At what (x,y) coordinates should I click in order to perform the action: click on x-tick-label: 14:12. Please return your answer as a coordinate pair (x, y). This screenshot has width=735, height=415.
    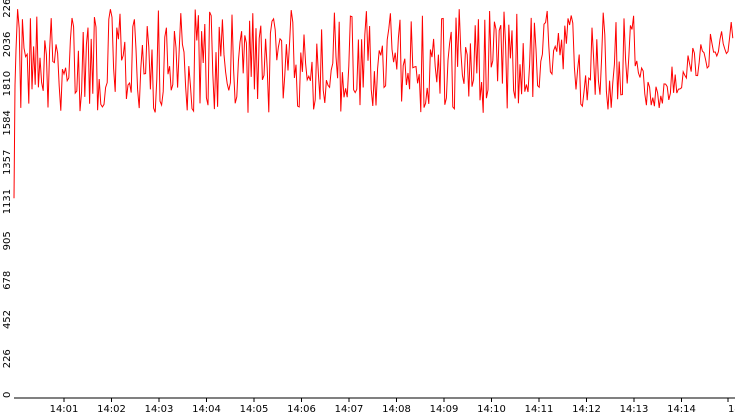
    Looking at the image, I should click on (586, 409).